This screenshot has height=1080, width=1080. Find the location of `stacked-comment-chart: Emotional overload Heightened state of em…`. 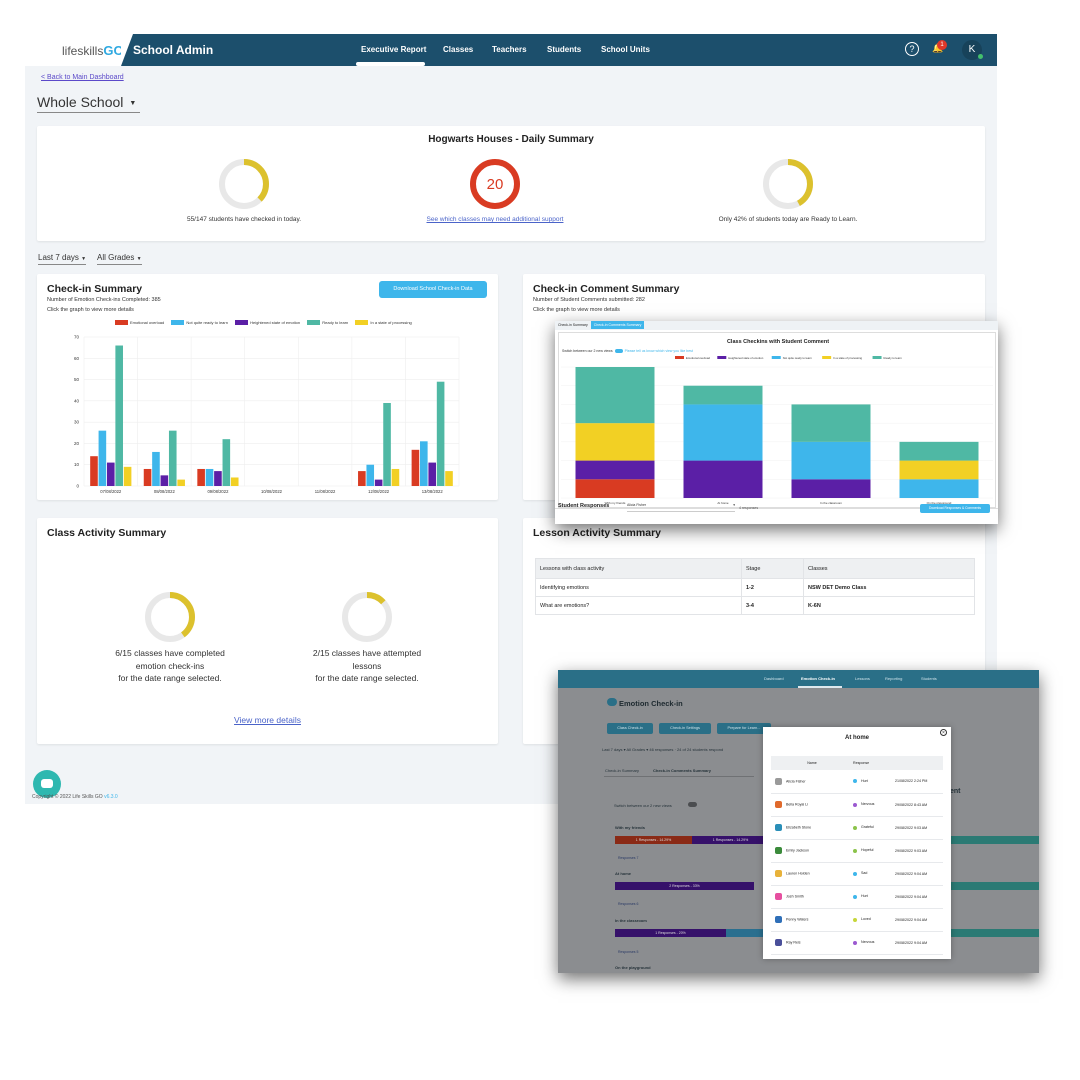

stacked-comment-chart: Emotional overload Heightened state of em… is located at coordinates (777, 431).